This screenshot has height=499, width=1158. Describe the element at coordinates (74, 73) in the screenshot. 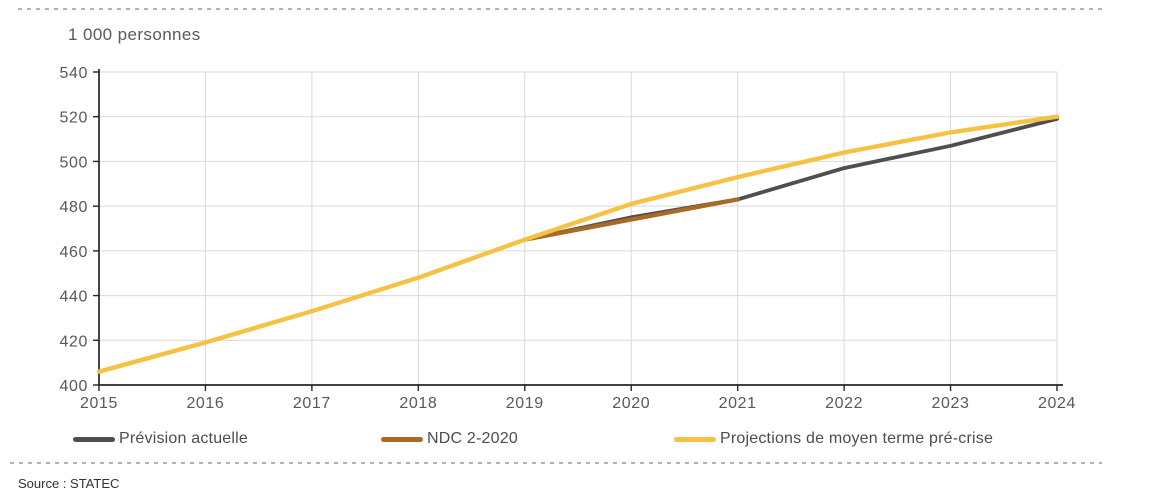

I see `y-tick-label: 540` at that location.